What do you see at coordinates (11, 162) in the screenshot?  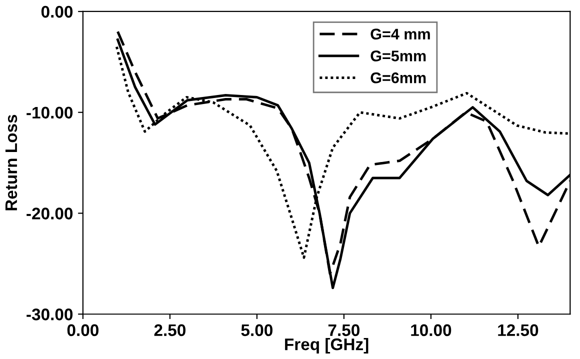 I see `y-axis-title: Return Loss` at bounding box center [11, 162].